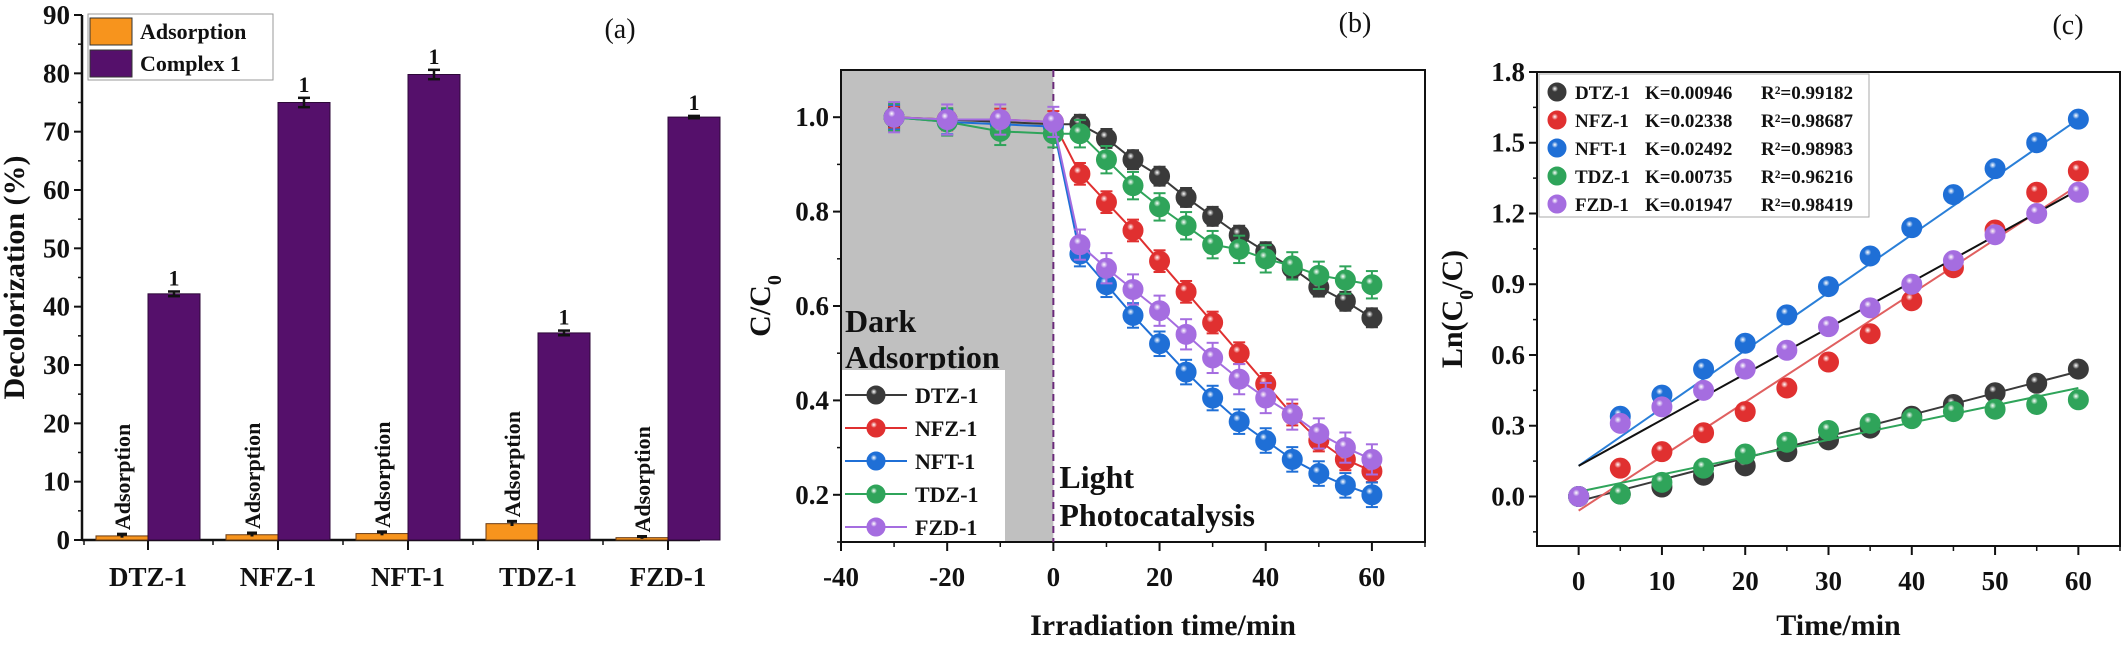 This screenshot has height=647, width=2128. I want to click on legend-label: NFZ-1, so click(1602, 121).